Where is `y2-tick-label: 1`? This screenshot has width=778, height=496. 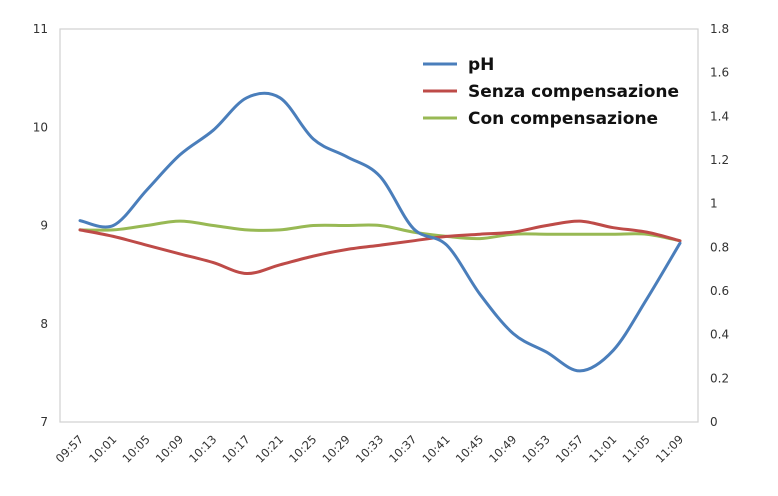 y2-tick-label: 1 is located at coordinates (714, 204).